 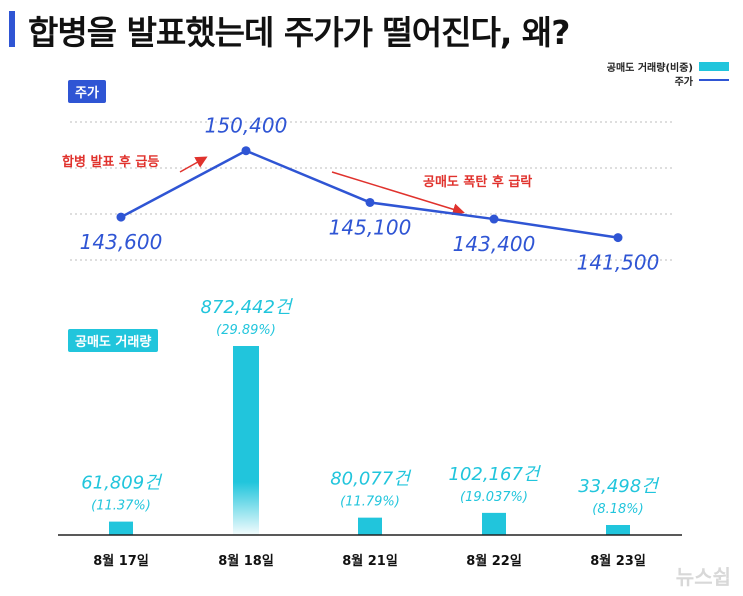 I want to click on price-value-label-3: 143,400, so click(x=494, y=244).